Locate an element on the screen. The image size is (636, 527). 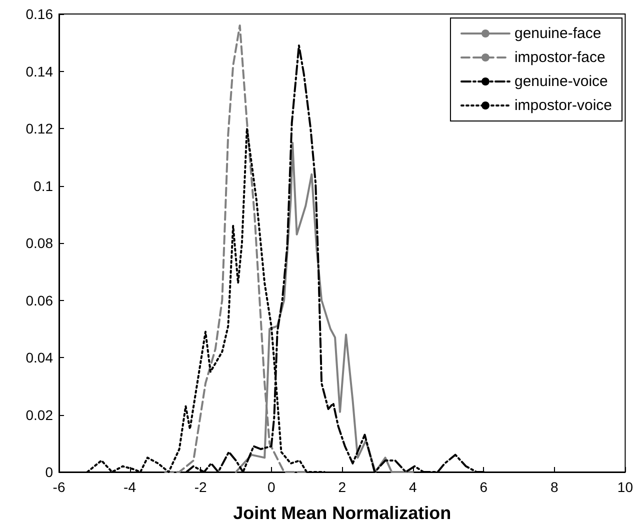
legend-label: genuine-face is located at coordinates (558, 33).